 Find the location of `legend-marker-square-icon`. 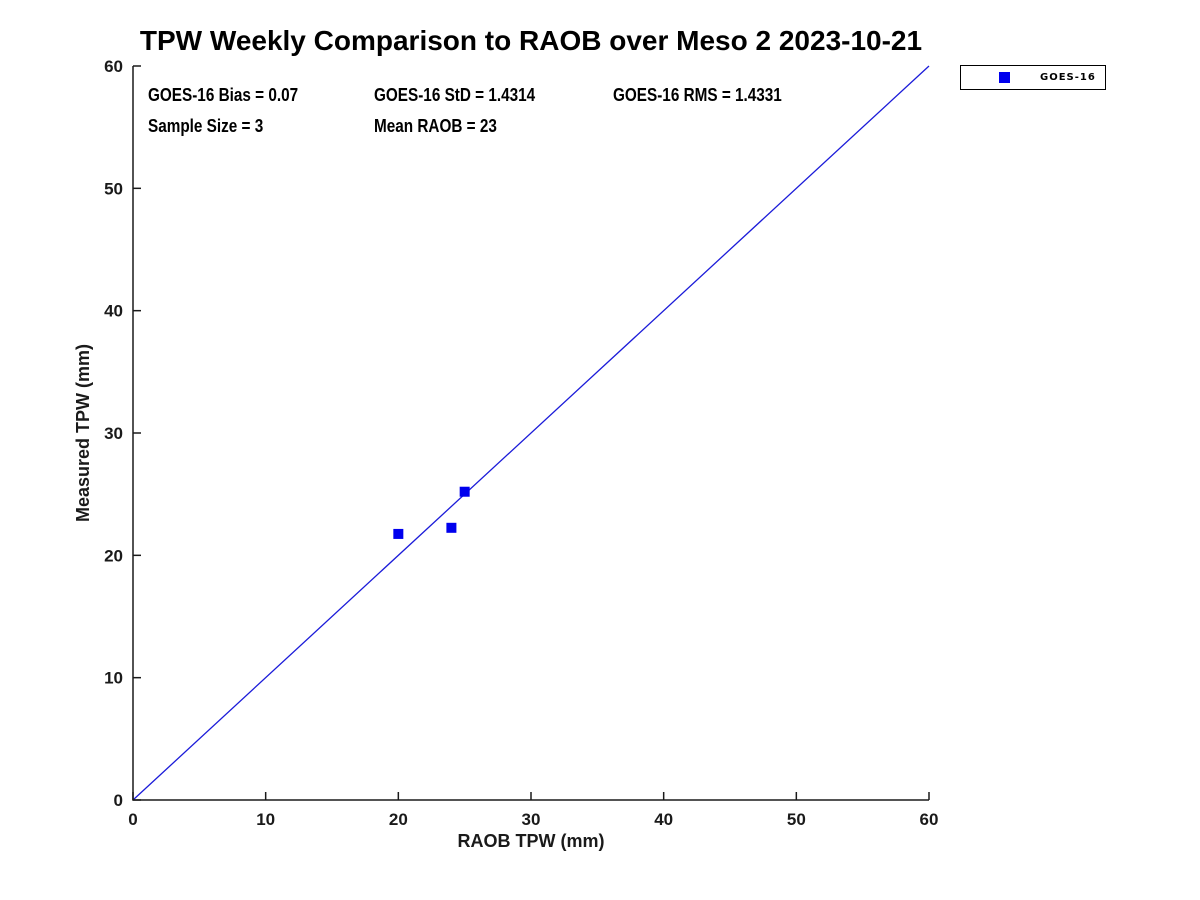

legend-marker-square-icon is located at coordinates (1004, 77).